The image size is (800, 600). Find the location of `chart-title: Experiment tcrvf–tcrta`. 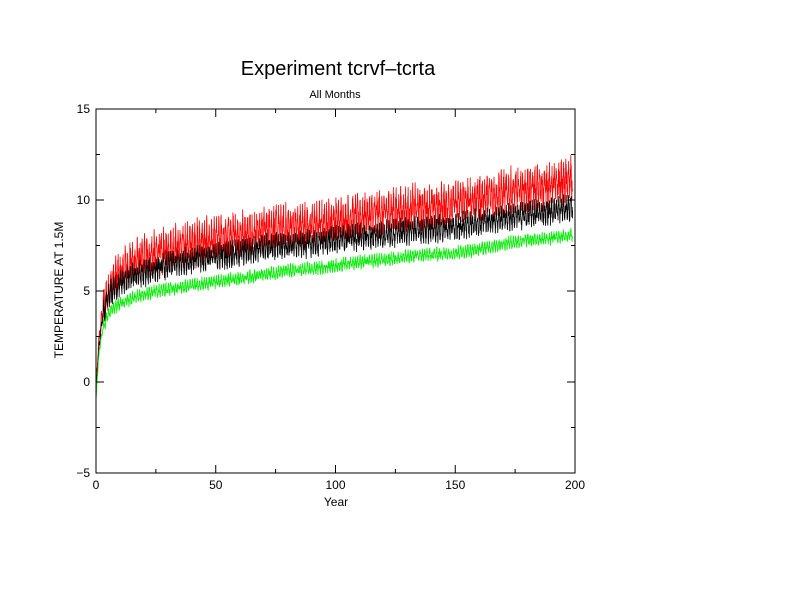

chart-title: Experiment tcrvf–tcrta is located at coordinates (338, 69).